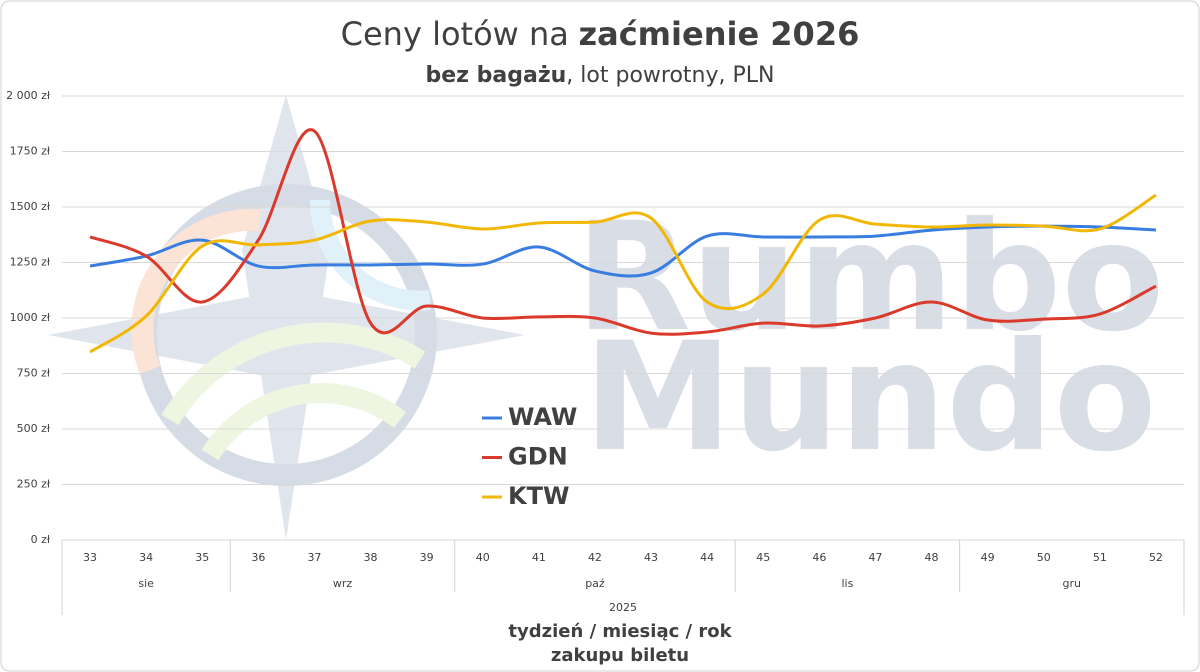  I want to click on title-part: zaćmienie 2026, so click(718, 34).